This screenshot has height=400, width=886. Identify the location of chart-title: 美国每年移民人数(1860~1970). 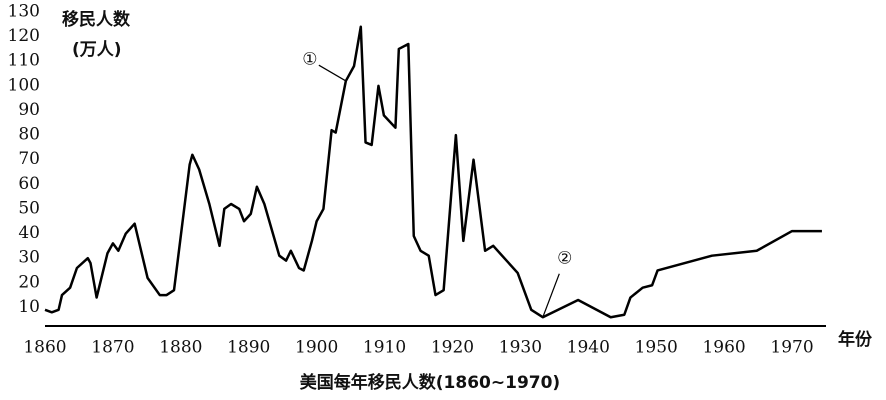
(430, 382).